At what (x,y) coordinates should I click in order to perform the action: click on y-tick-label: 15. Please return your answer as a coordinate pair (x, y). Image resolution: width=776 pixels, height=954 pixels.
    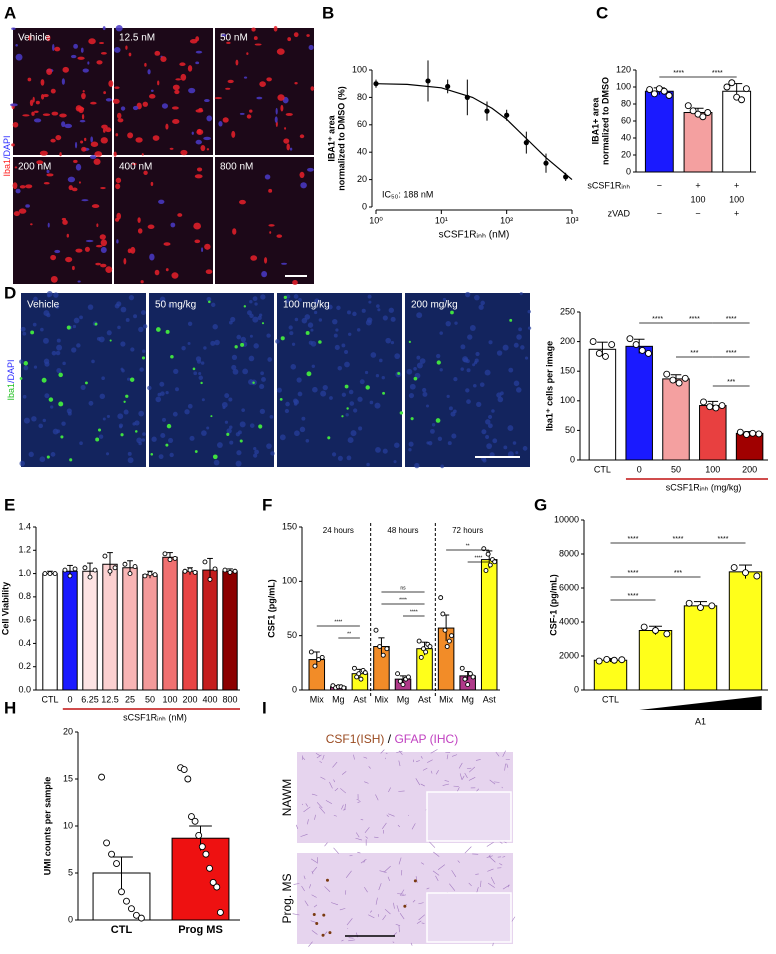
    Looking at the image, I should click on (68, 778).